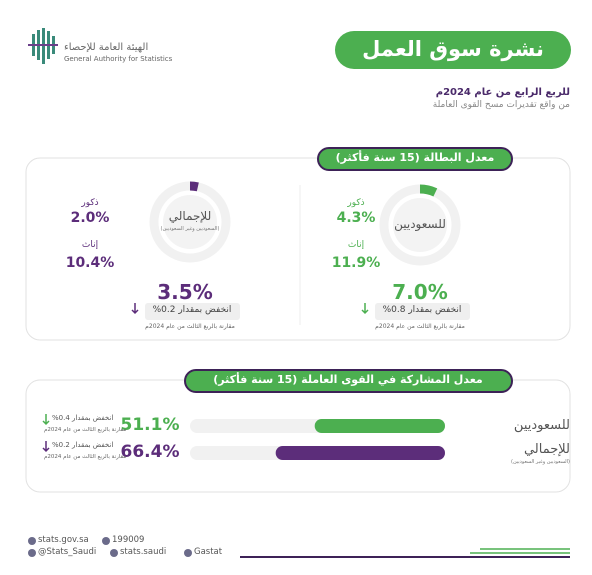 This screenshot has height=575, width=592. Describe the element at coordinates (540, 462) in the screenshot. I see `row-sublabel: (السعوديين وغير السعوديين)` at that location.